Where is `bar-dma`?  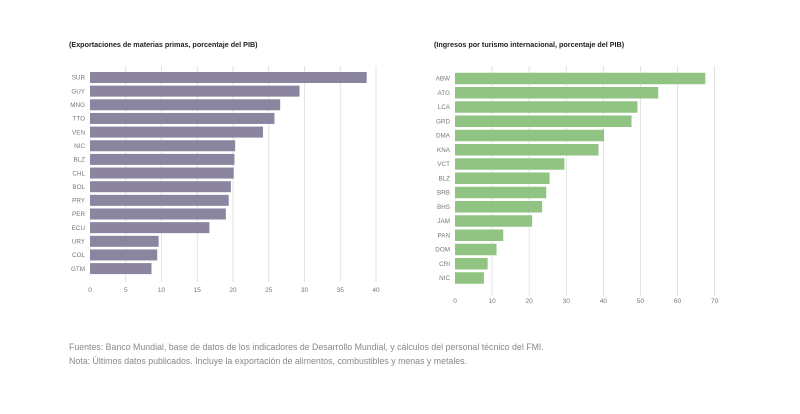 bar-dma is located at coordinates (530, 135).